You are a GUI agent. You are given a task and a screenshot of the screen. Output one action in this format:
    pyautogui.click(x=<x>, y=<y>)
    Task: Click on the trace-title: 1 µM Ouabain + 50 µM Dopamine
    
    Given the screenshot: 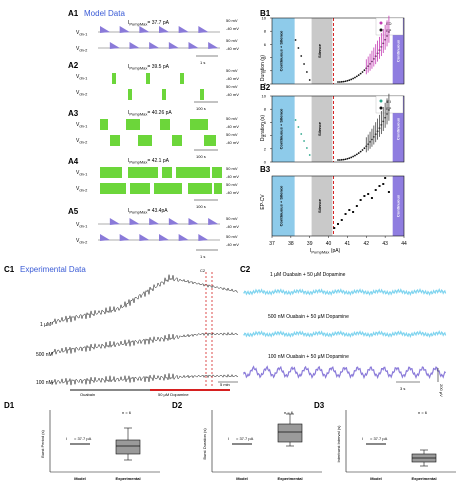 What is the action you would take?
    pyautogui.click(x=308, y=275)
    